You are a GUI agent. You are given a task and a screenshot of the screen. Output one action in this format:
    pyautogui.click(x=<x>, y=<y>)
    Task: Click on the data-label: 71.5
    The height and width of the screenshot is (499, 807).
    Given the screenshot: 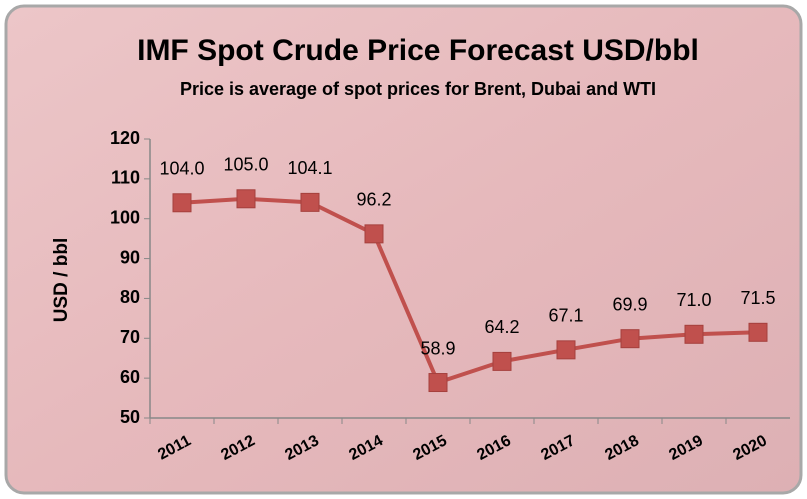 What is the action you would take?
    pyautogui.click(x=757, y=298)
    